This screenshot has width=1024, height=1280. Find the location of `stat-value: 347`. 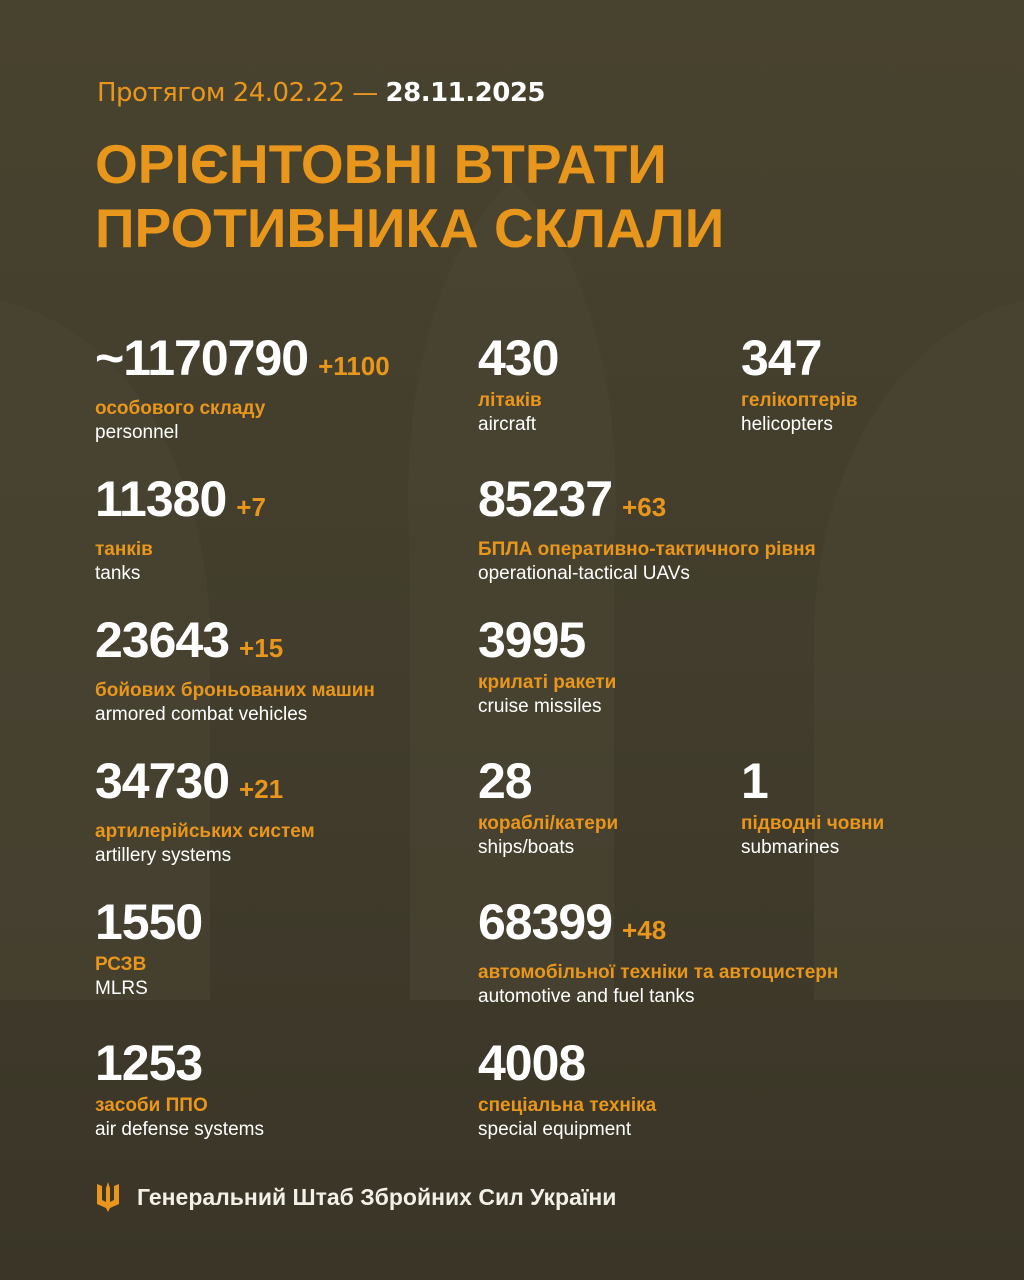

stat-value: 347 is located at coordinates (799, 358).